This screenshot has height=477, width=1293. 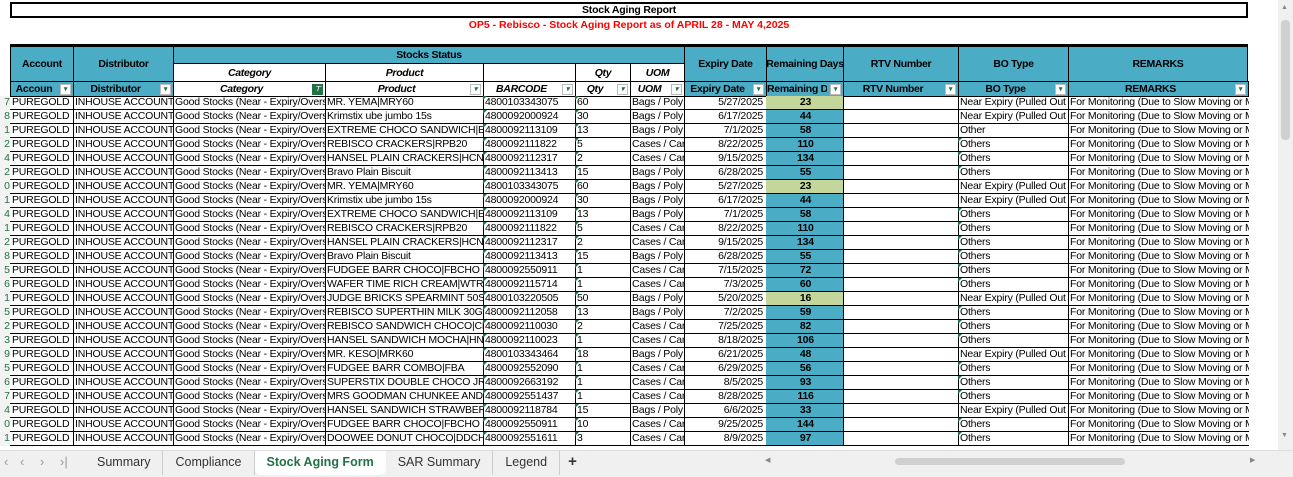 I want to click on cell-expiry: 8/28/2025, so click(x=725, y=397).